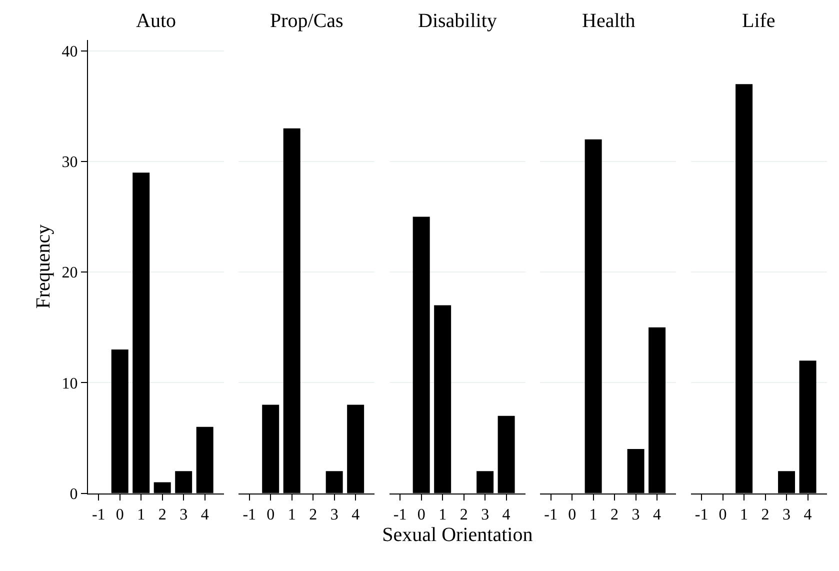 This screenshot has width=839, height=571. What do you see at coordinates (457, 535) in the screenshot?
I see `x-axis-title: Sexual Orientation` at bounding box center [457, 535].